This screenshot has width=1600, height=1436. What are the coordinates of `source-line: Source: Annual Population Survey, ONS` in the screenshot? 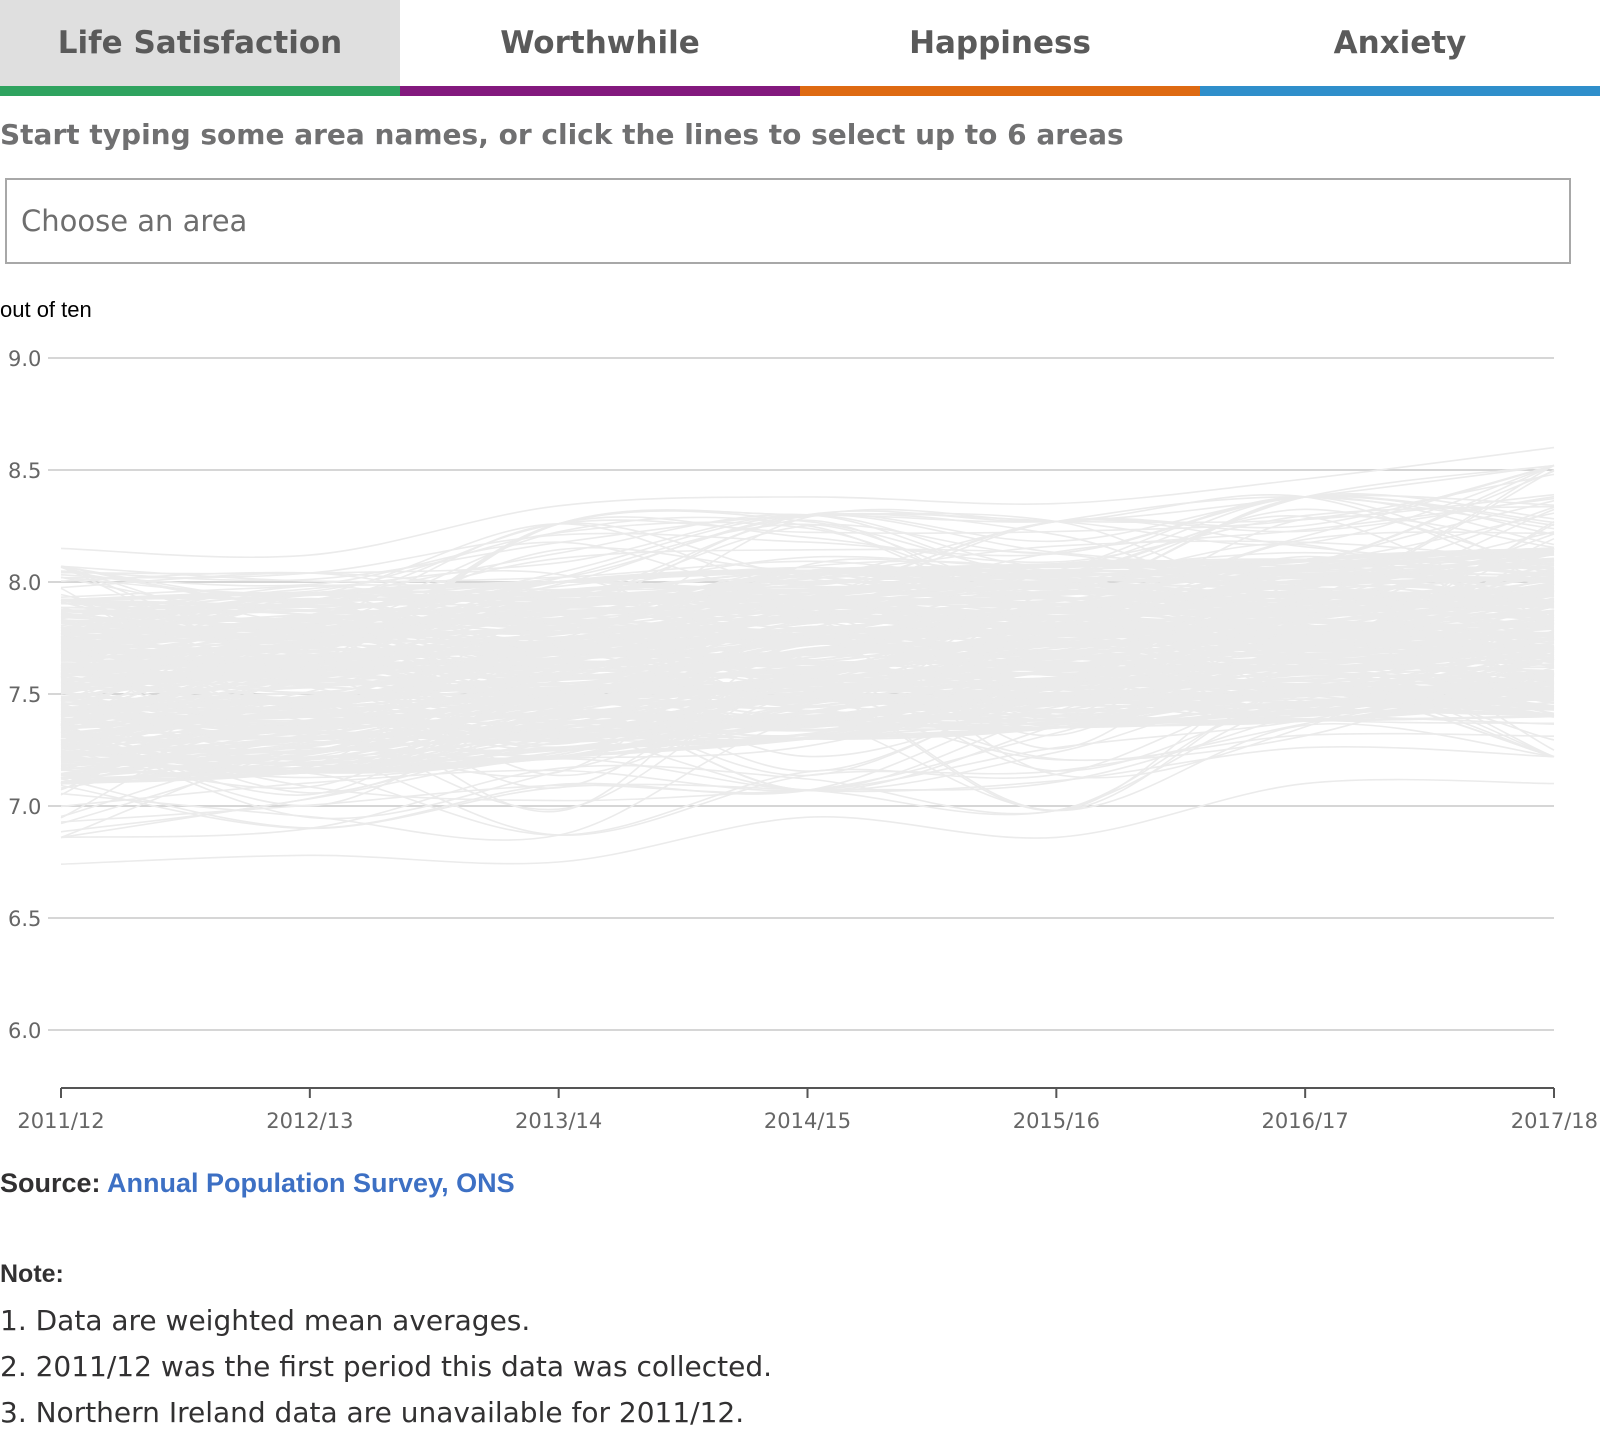 It's located at (257, 1183).